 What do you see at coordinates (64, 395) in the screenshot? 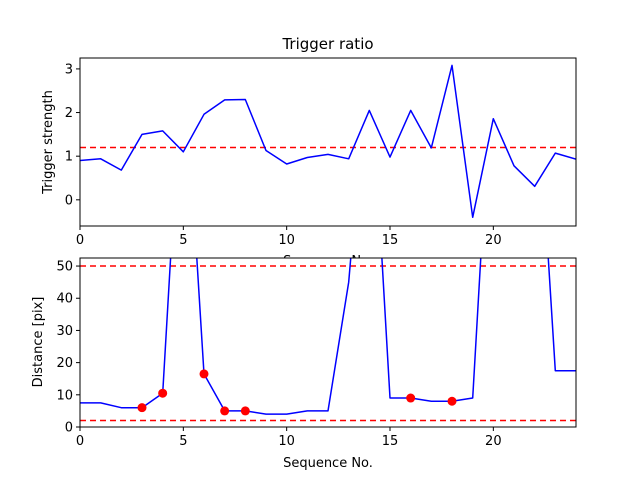
I see `y-tick-label: 10` at bounding box center [64, 395].